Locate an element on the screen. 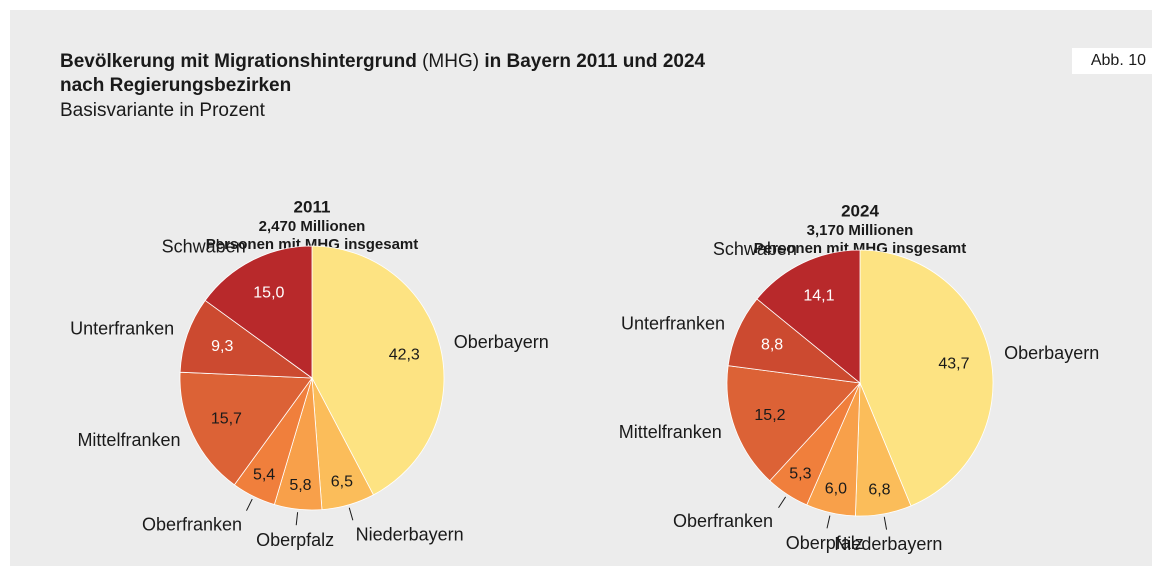  value-label: 6,8 is located at coordinates (879, 490).